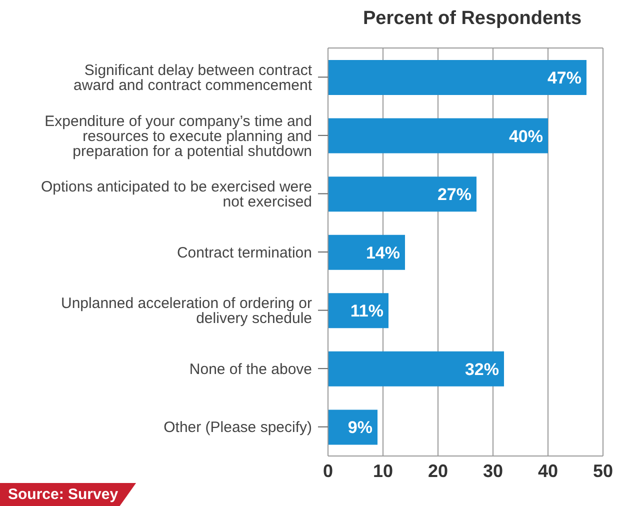 This screenshot has height=506, width=625. What do you see at coordinates (186, 311) in the screenshot?
I see `y-tick-label: Unplanned acceleration of ordering or delivery schedule` at bounding box center [186, 311].